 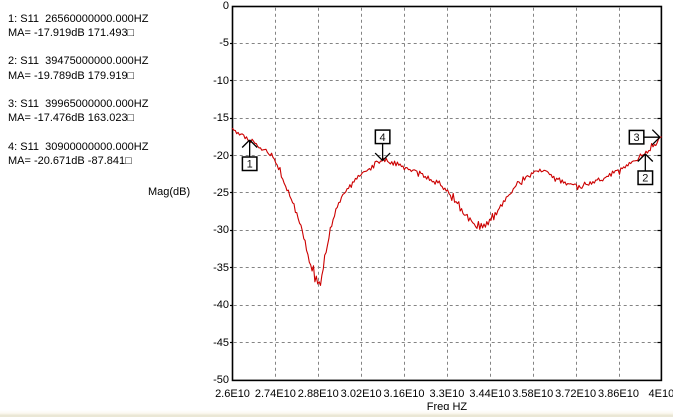 What do you see at coordinates (71, 118) in the screenshot?
I see `marker-3-magnitude-phase-readout: MA= -17.476dB 163.023□` at bounding box center [71, 118].